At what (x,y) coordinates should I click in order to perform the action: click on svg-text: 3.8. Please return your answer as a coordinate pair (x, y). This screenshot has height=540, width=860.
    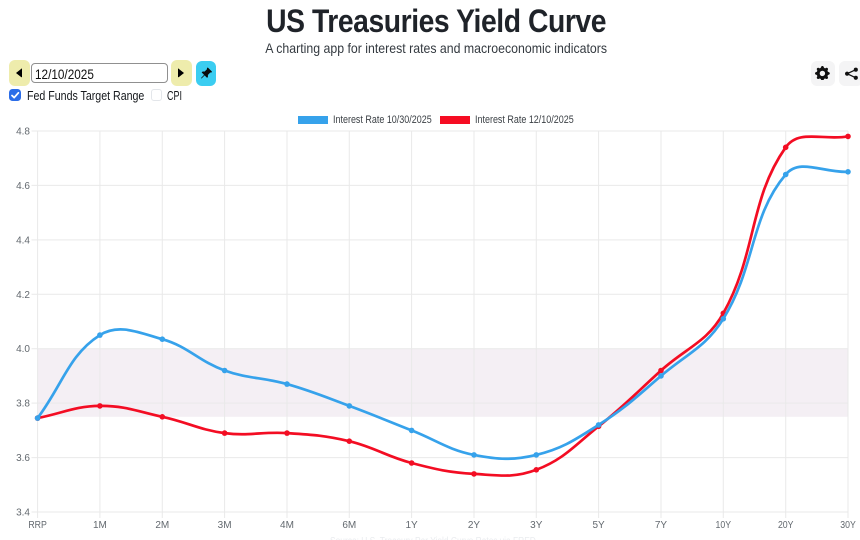
    Looking at the image, I should click on (23, 404).